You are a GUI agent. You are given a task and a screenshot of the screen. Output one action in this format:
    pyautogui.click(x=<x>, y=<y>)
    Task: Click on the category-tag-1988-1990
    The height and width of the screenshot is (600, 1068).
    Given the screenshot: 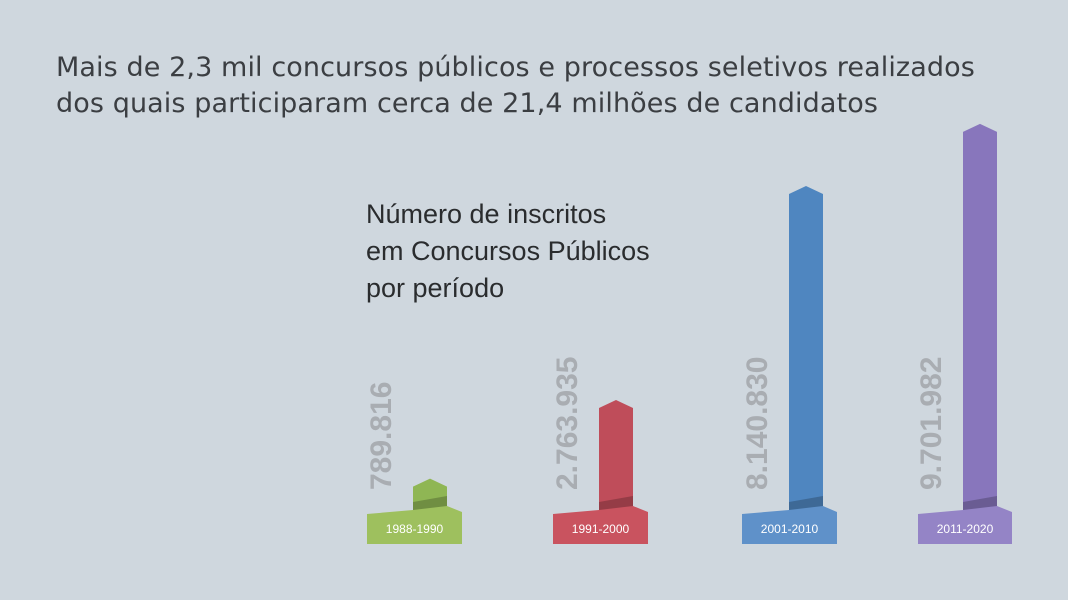 What is the action you would take?
    pyautogui.click(x=414, y=525)
    